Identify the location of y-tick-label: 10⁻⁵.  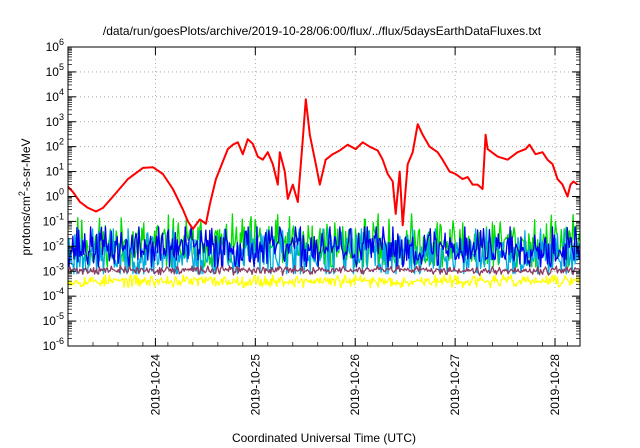
(53, 319).